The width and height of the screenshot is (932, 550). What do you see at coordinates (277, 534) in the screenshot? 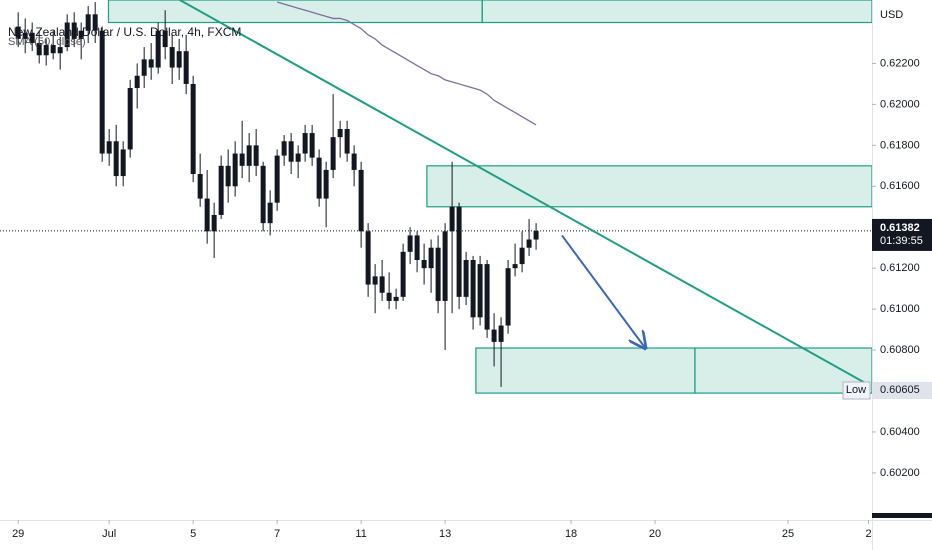
I see `x-tick-label: 7` at bounding box center [277, 534].